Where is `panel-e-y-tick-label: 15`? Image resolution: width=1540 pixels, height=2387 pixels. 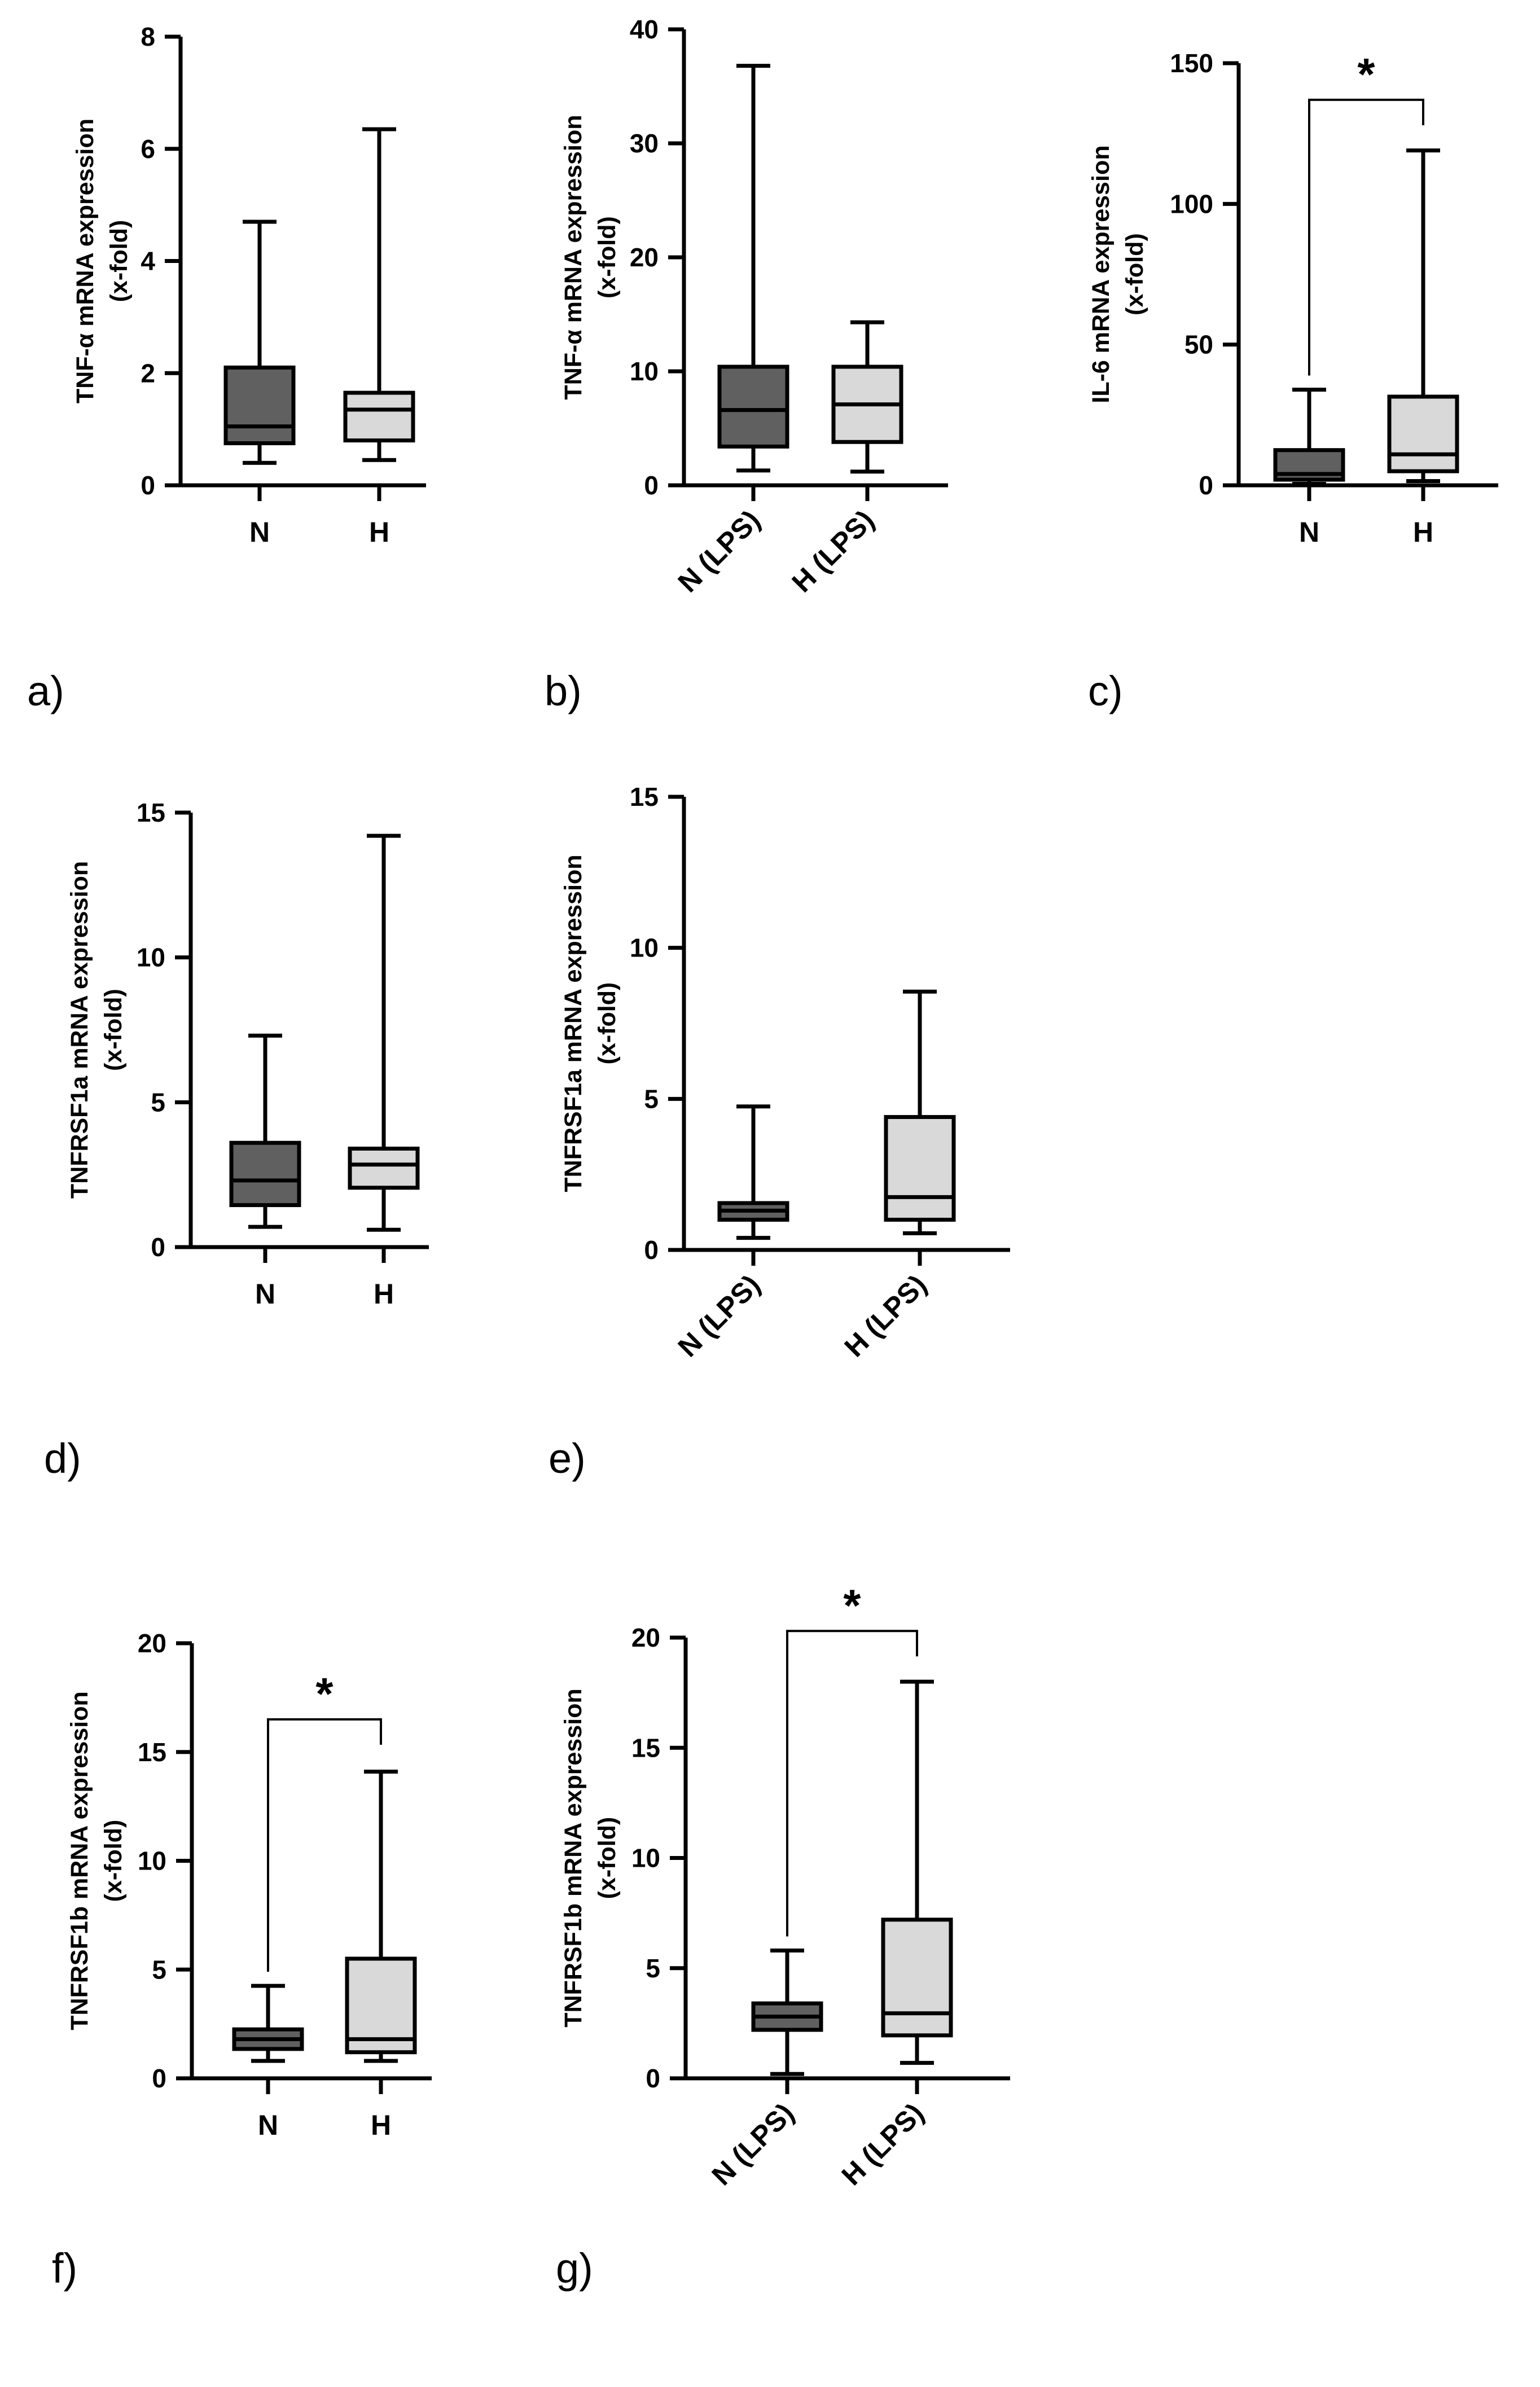 panel-e-y-tick-label: 15 is located at coordinates (644, 796).